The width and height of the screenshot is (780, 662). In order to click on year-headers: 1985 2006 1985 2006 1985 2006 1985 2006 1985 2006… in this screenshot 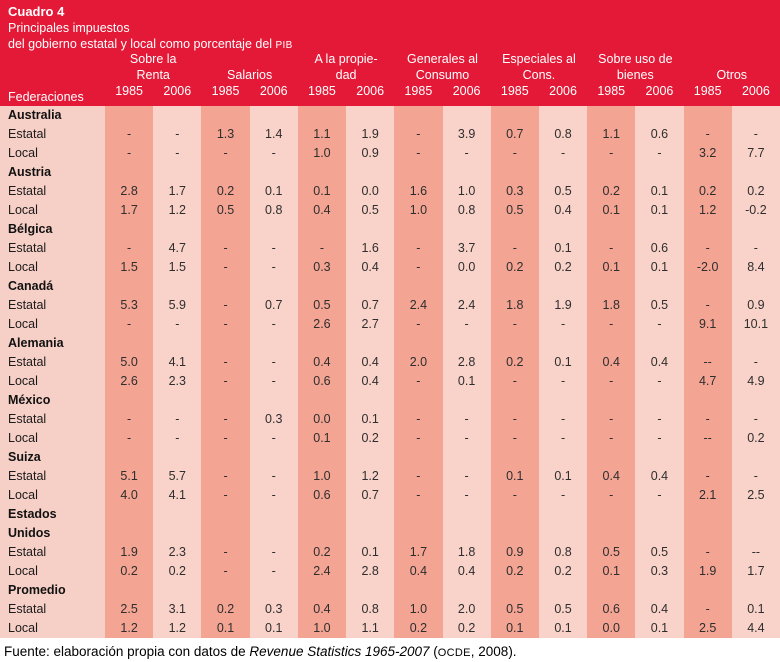, I will do `click(442, 91)`.